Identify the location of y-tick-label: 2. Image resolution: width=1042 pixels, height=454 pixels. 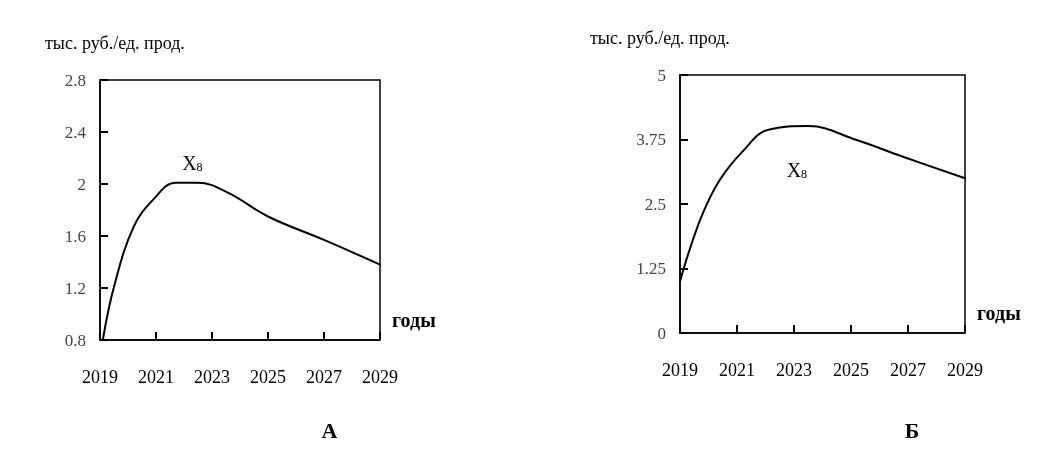
(81, 184).